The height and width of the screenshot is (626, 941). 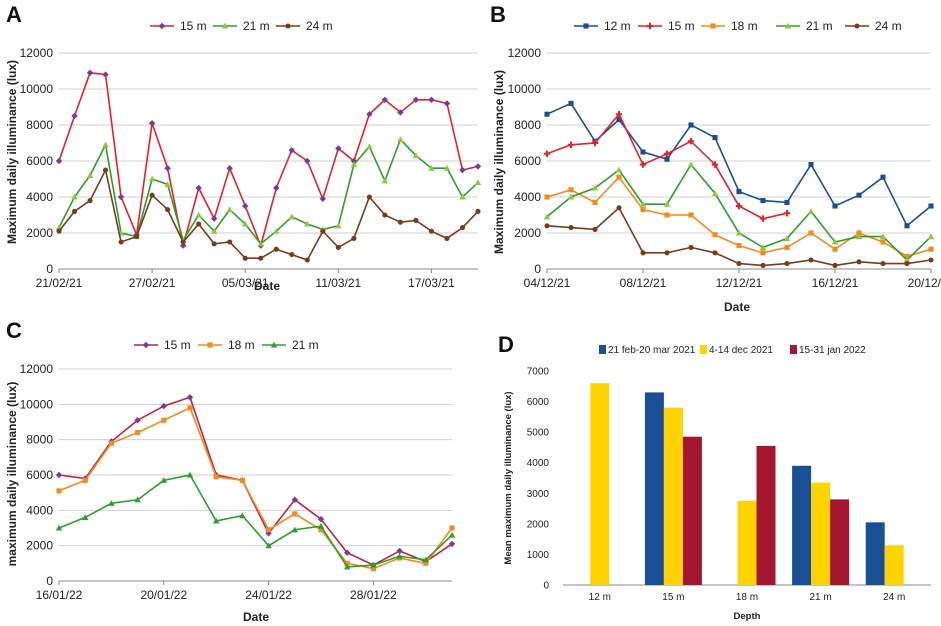 I want to click on series-b, so click(x=739, y=184).